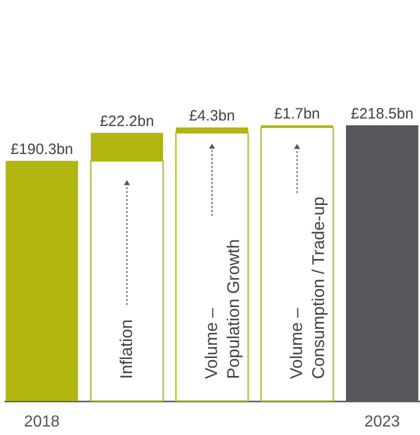 The width and height of the screenshot is (420, 435). I want to click on x-tick-label: 2018, so click(42, 422).